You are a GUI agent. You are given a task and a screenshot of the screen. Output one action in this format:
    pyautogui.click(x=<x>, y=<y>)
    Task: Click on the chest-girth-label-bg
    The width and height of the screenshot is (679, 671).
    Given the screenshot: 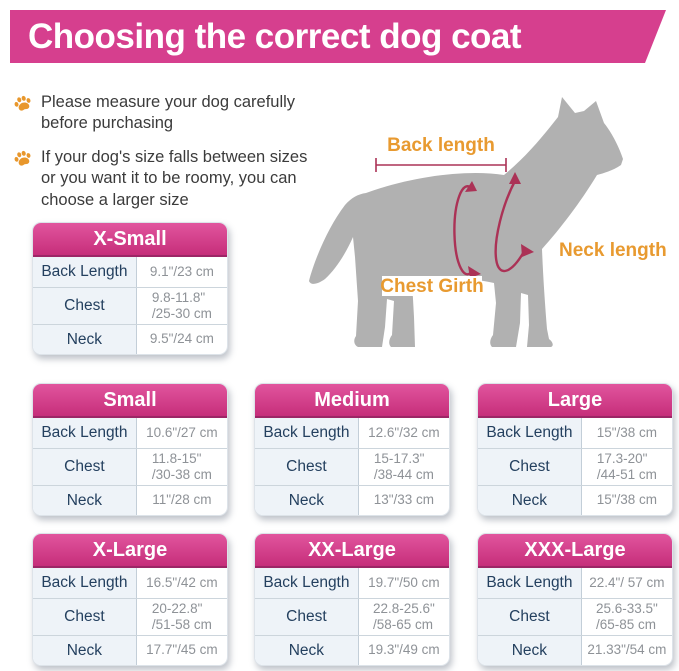 What is the action you would take?
    pyautogui.click(x=432, y=286)
    